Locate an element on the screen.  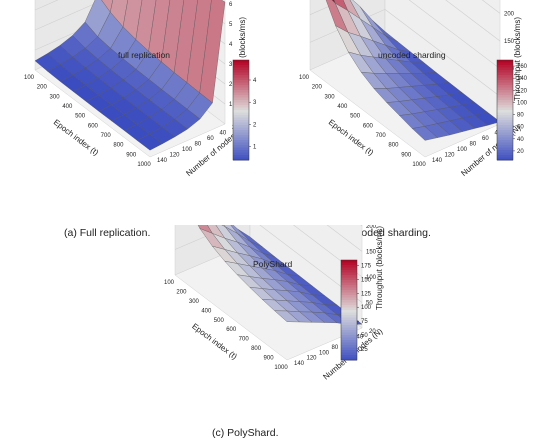
z-axis: 1 2 3 4 5 6 Throughput (blocks/ms) is located at coordinates (238, 55).